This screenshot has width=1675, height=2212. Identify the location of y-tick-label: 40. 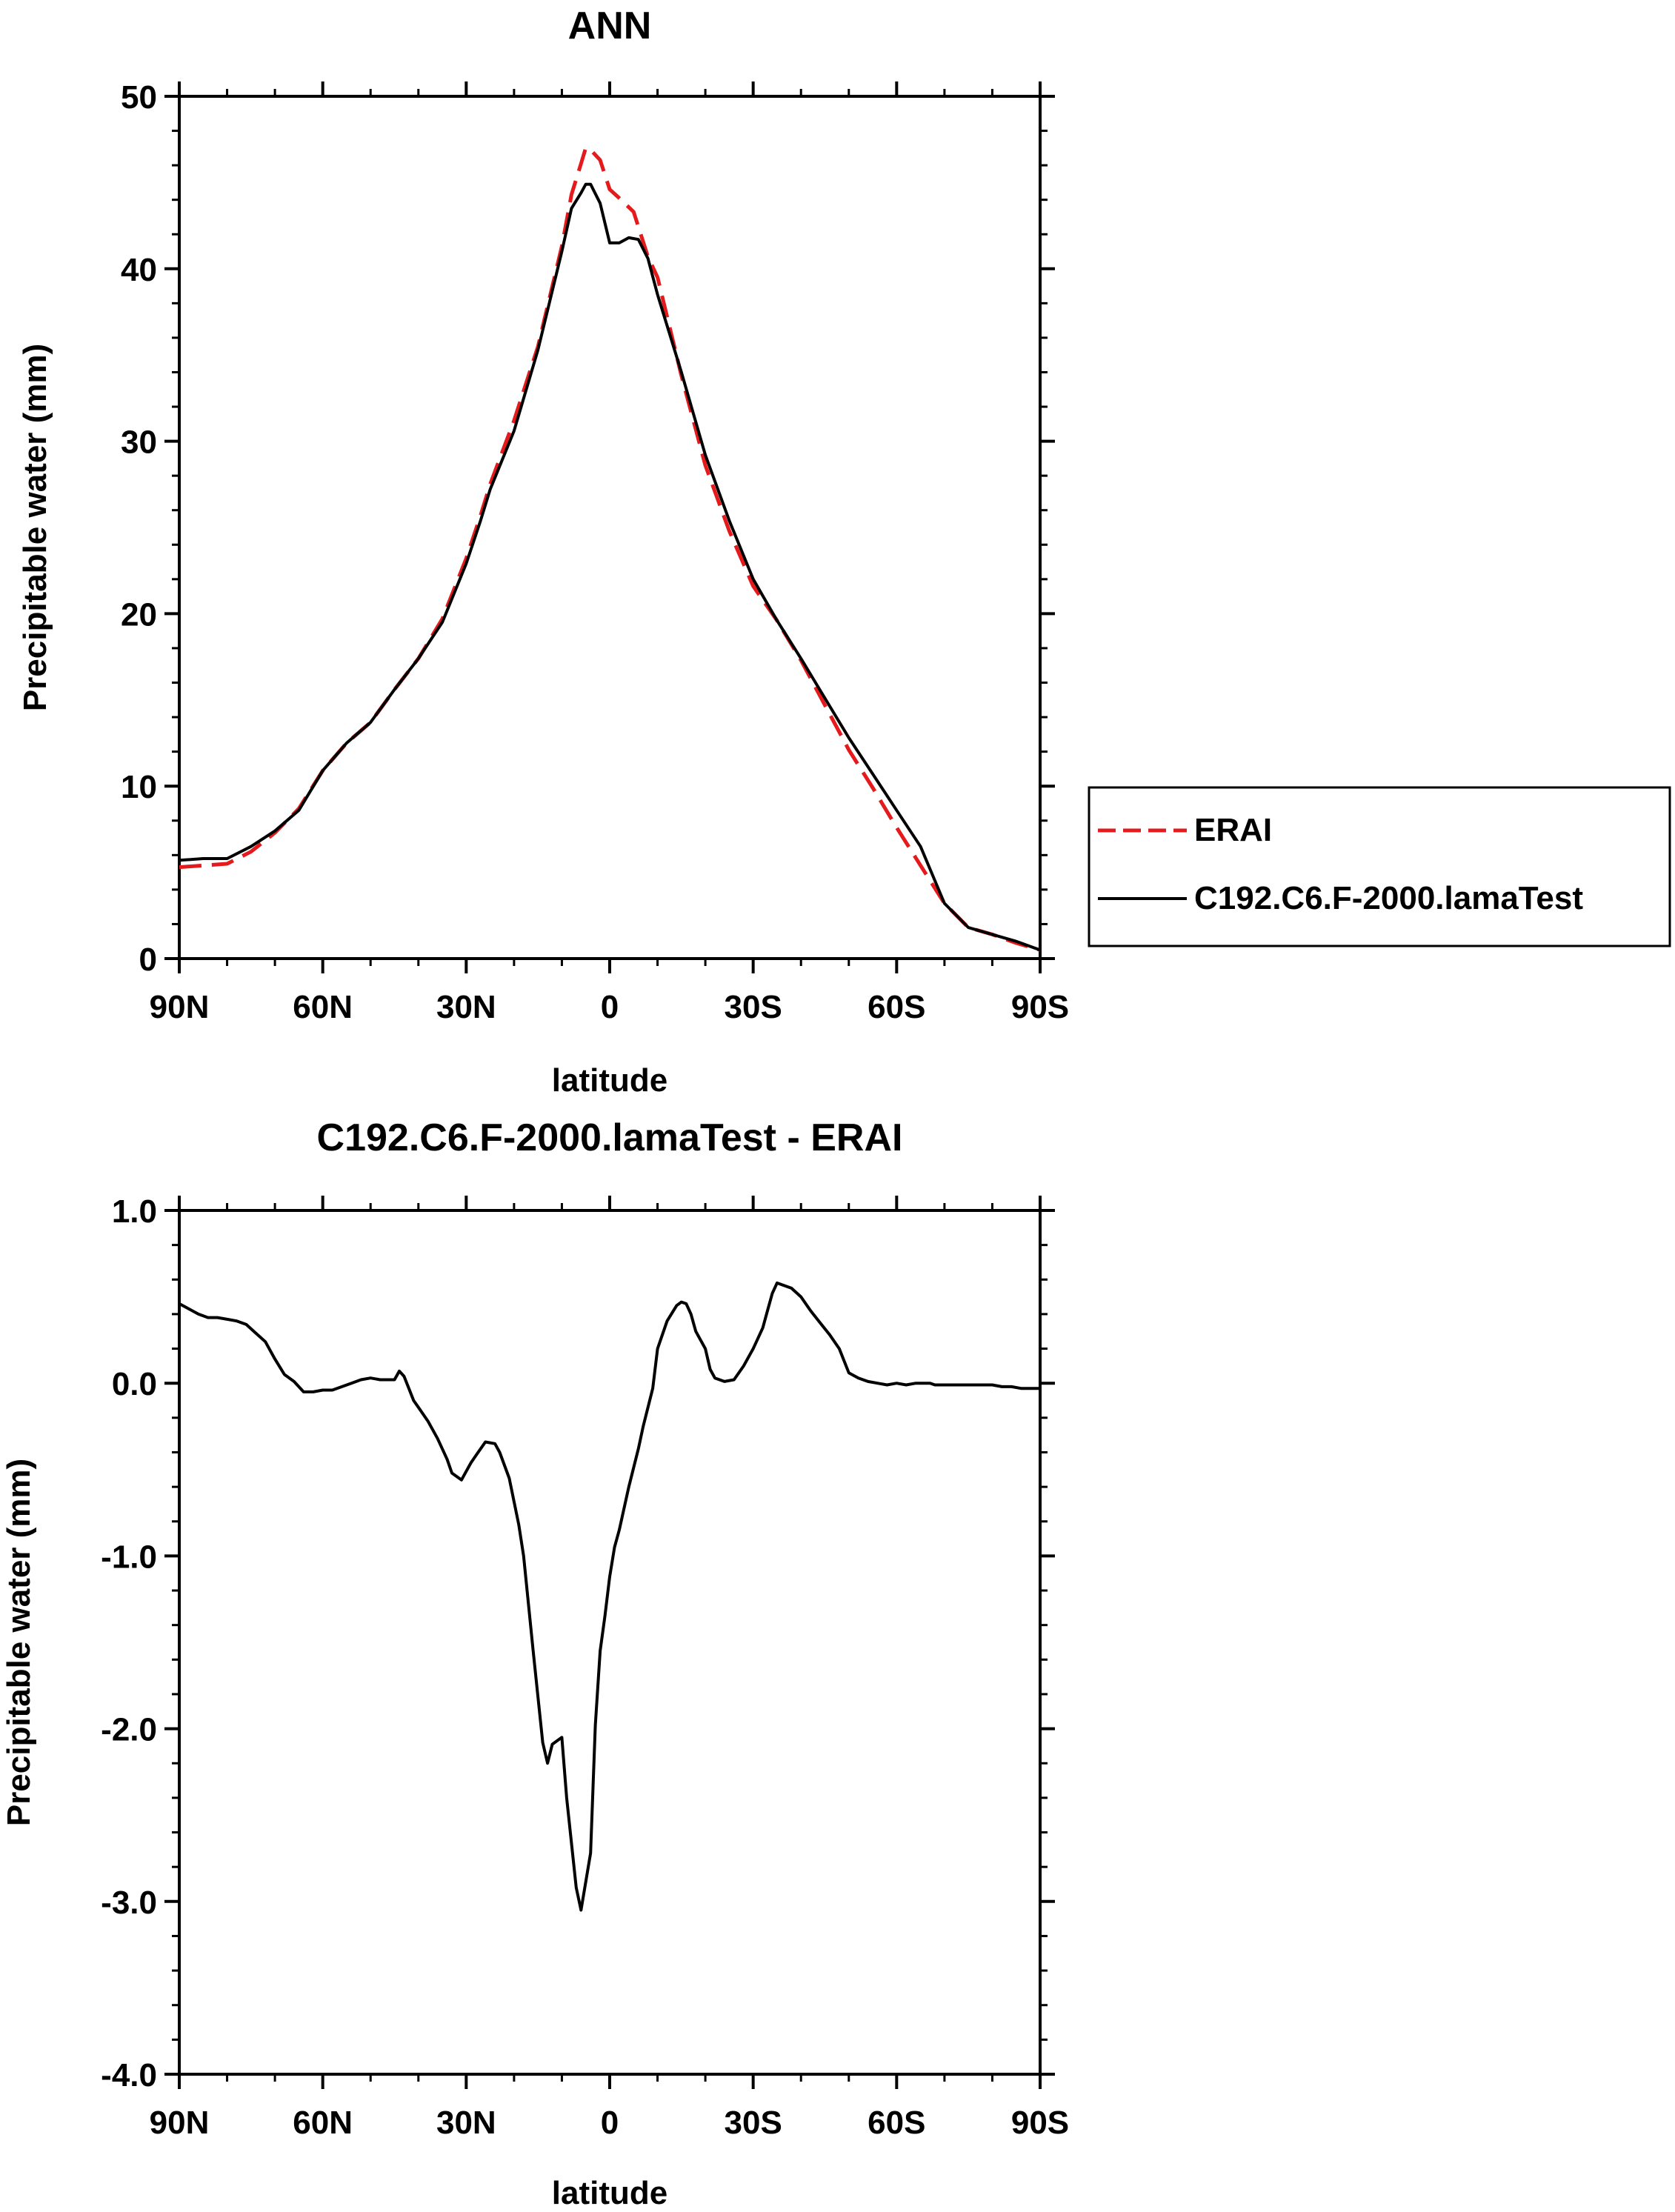
(139, 270).